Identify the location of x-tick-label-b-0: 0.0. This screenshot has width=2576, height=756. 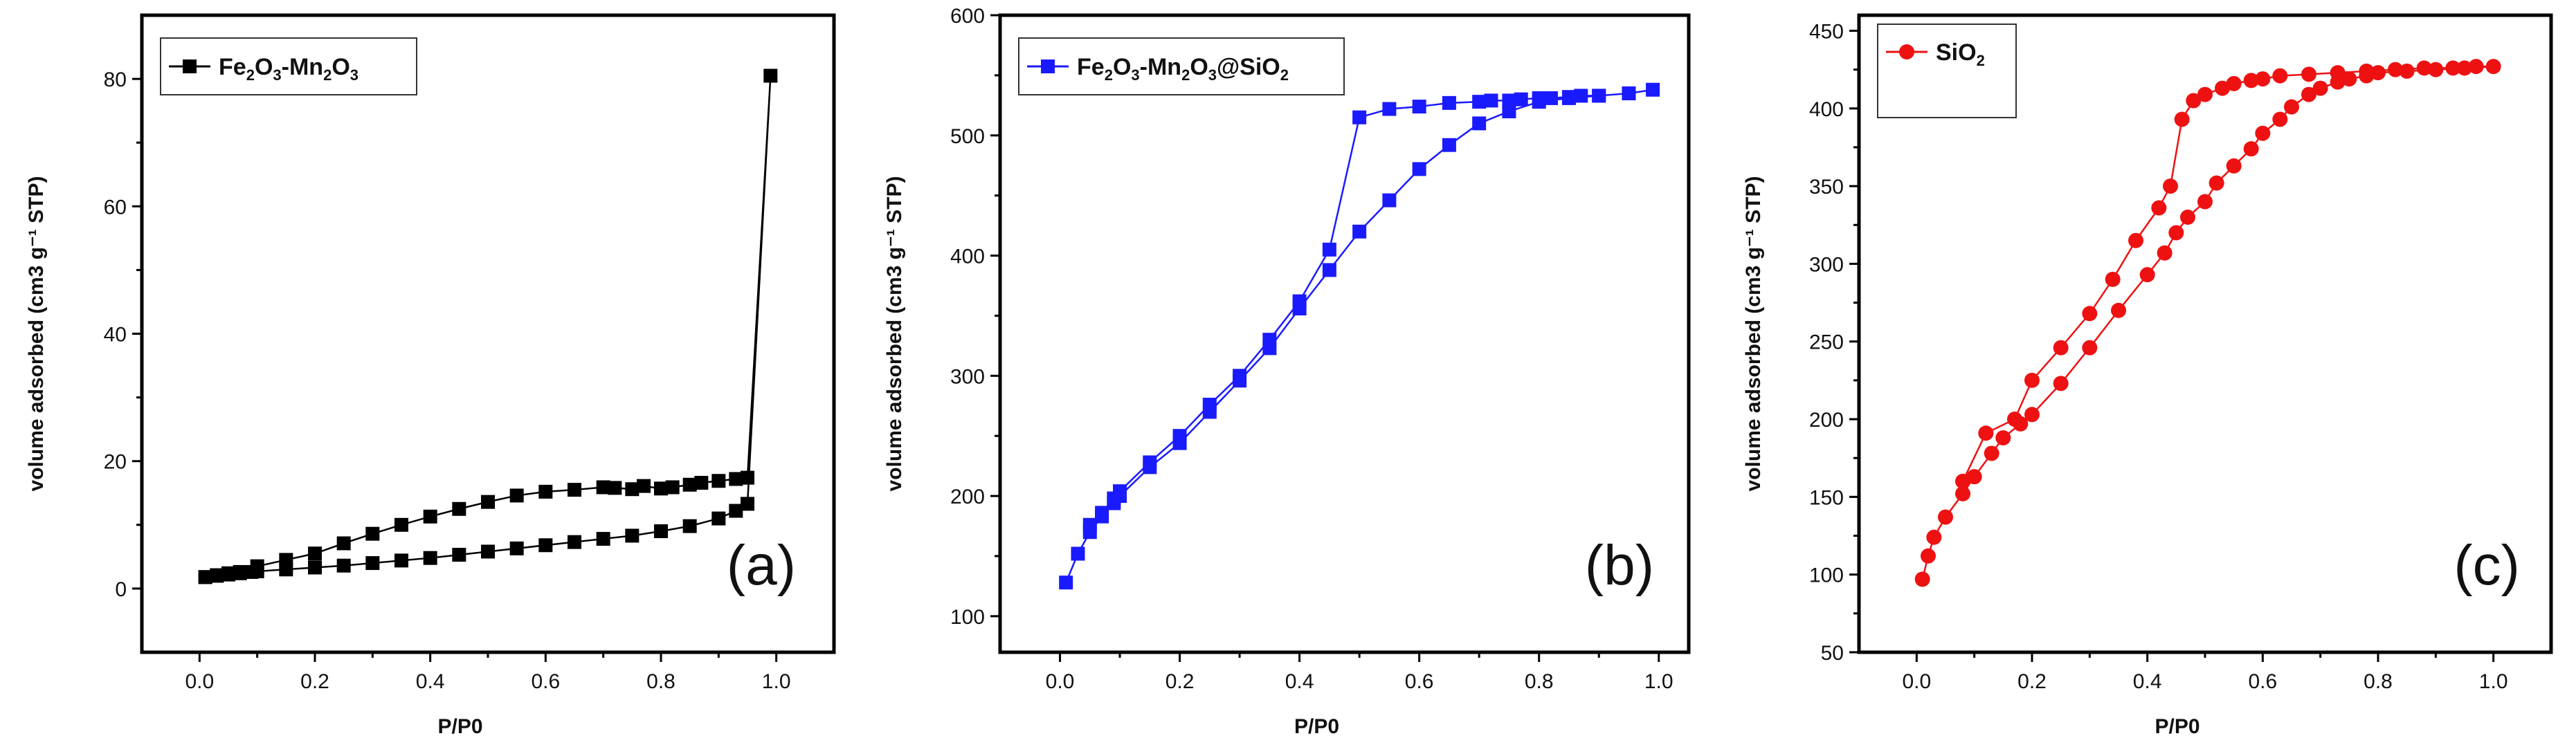
(1060, 681).